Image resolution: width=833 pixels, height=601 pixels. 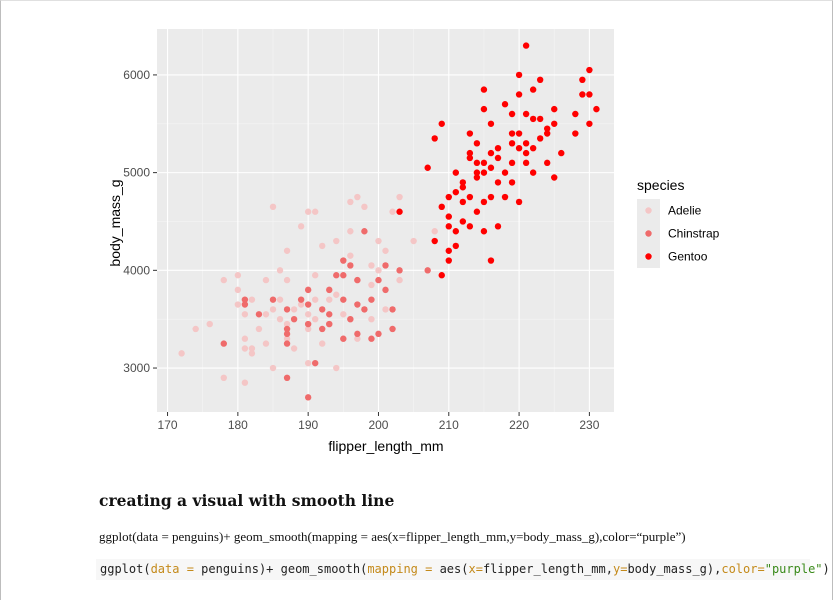 I want to click on legend-title: species, so click(x=660, y=185).